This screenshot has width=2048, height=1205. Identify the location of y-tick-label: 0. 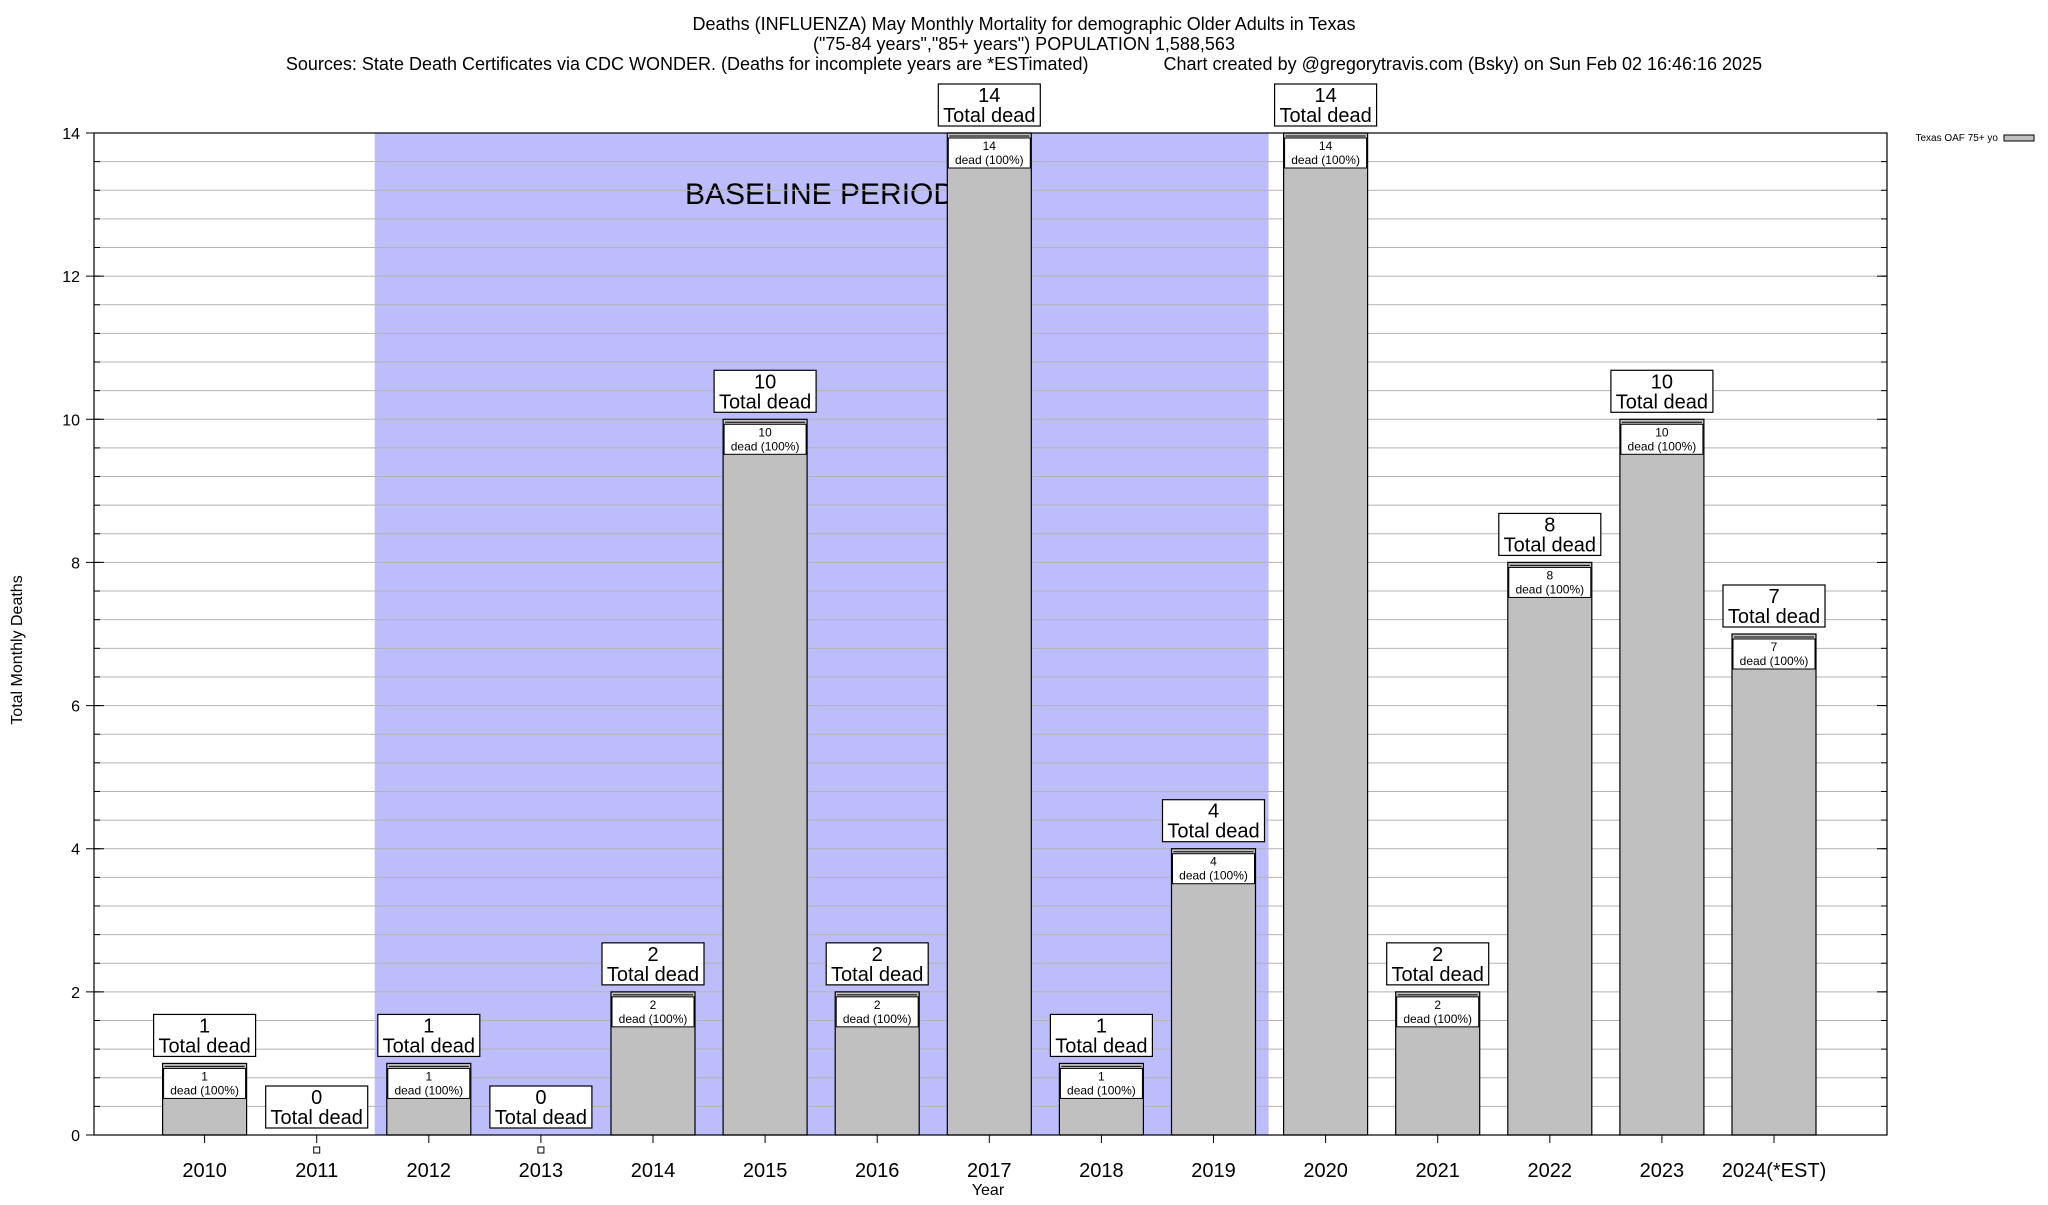
(75, 1136).